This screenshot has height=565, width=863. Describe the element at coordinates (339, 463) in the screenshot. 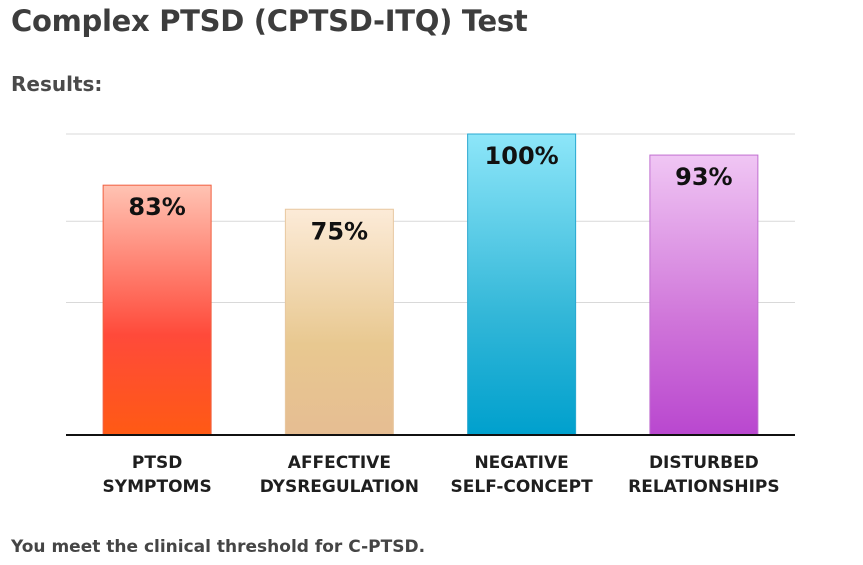

I see `category-label: AFFECTIVE` at that location.